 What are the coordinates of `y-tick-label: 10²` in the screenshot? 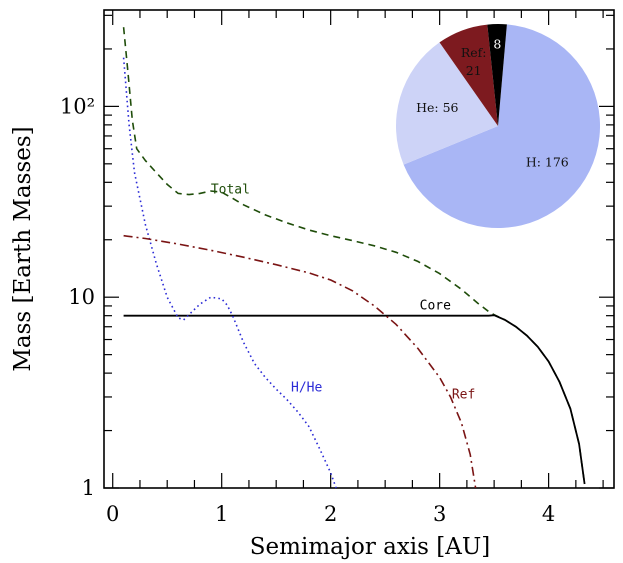 It's located at (77, 106).